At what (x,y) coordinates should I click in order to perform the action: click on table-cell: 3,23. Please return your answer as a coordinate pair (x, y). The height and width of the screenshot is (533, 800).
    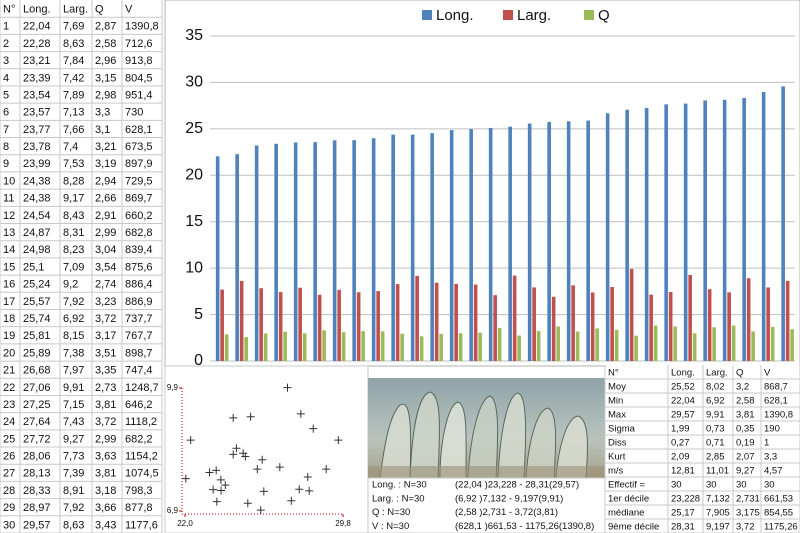
    Looking at the image, I should click on (105, 302).